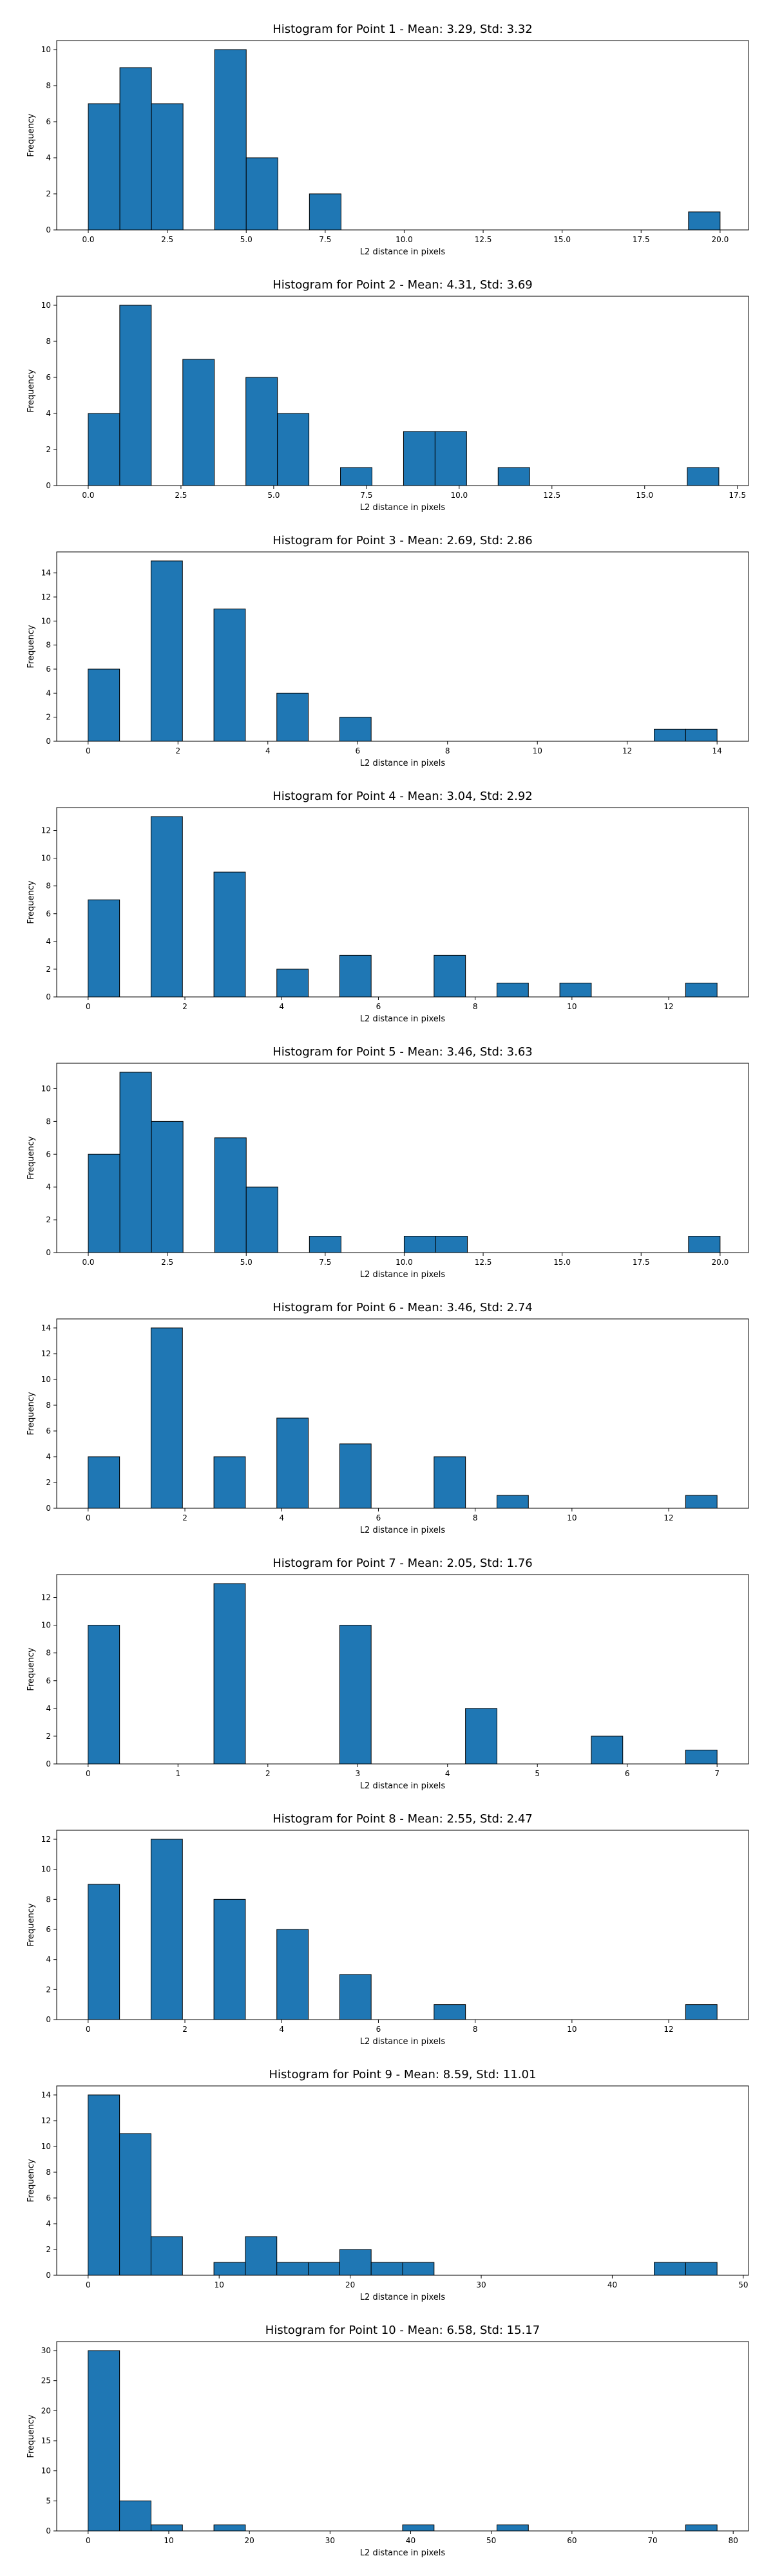 The image size is (773, 2576). What do you see at coordinates (737, 496) in the screenshot?
I see `x-tick-label: 17.5` at bounding box center [737, 496].